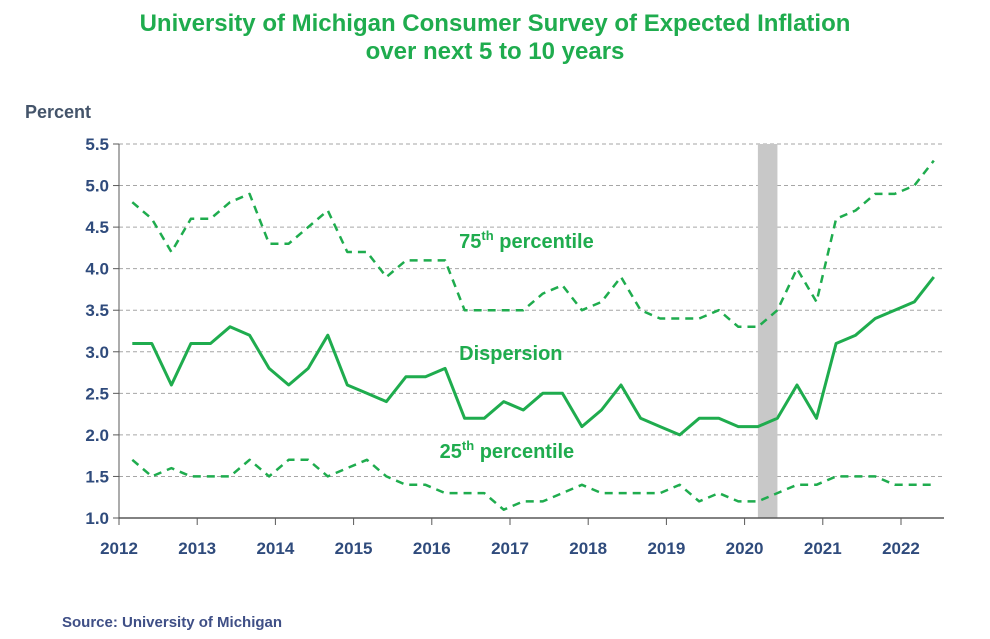 This screenshot has width=990, height=639. Describe the element at coordinates (119, 548) in the screenshot. I see `x-tick-label: 2012` at that location.